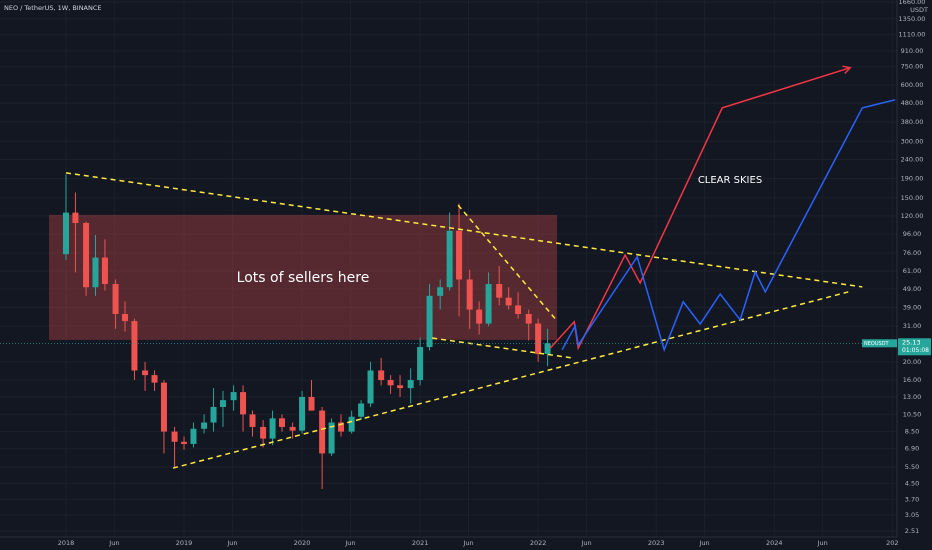  What do you see at coordinates (912, 51) in the screenshot?
I see `y-tick-label: 910.00` at bounding box center [912, 51].